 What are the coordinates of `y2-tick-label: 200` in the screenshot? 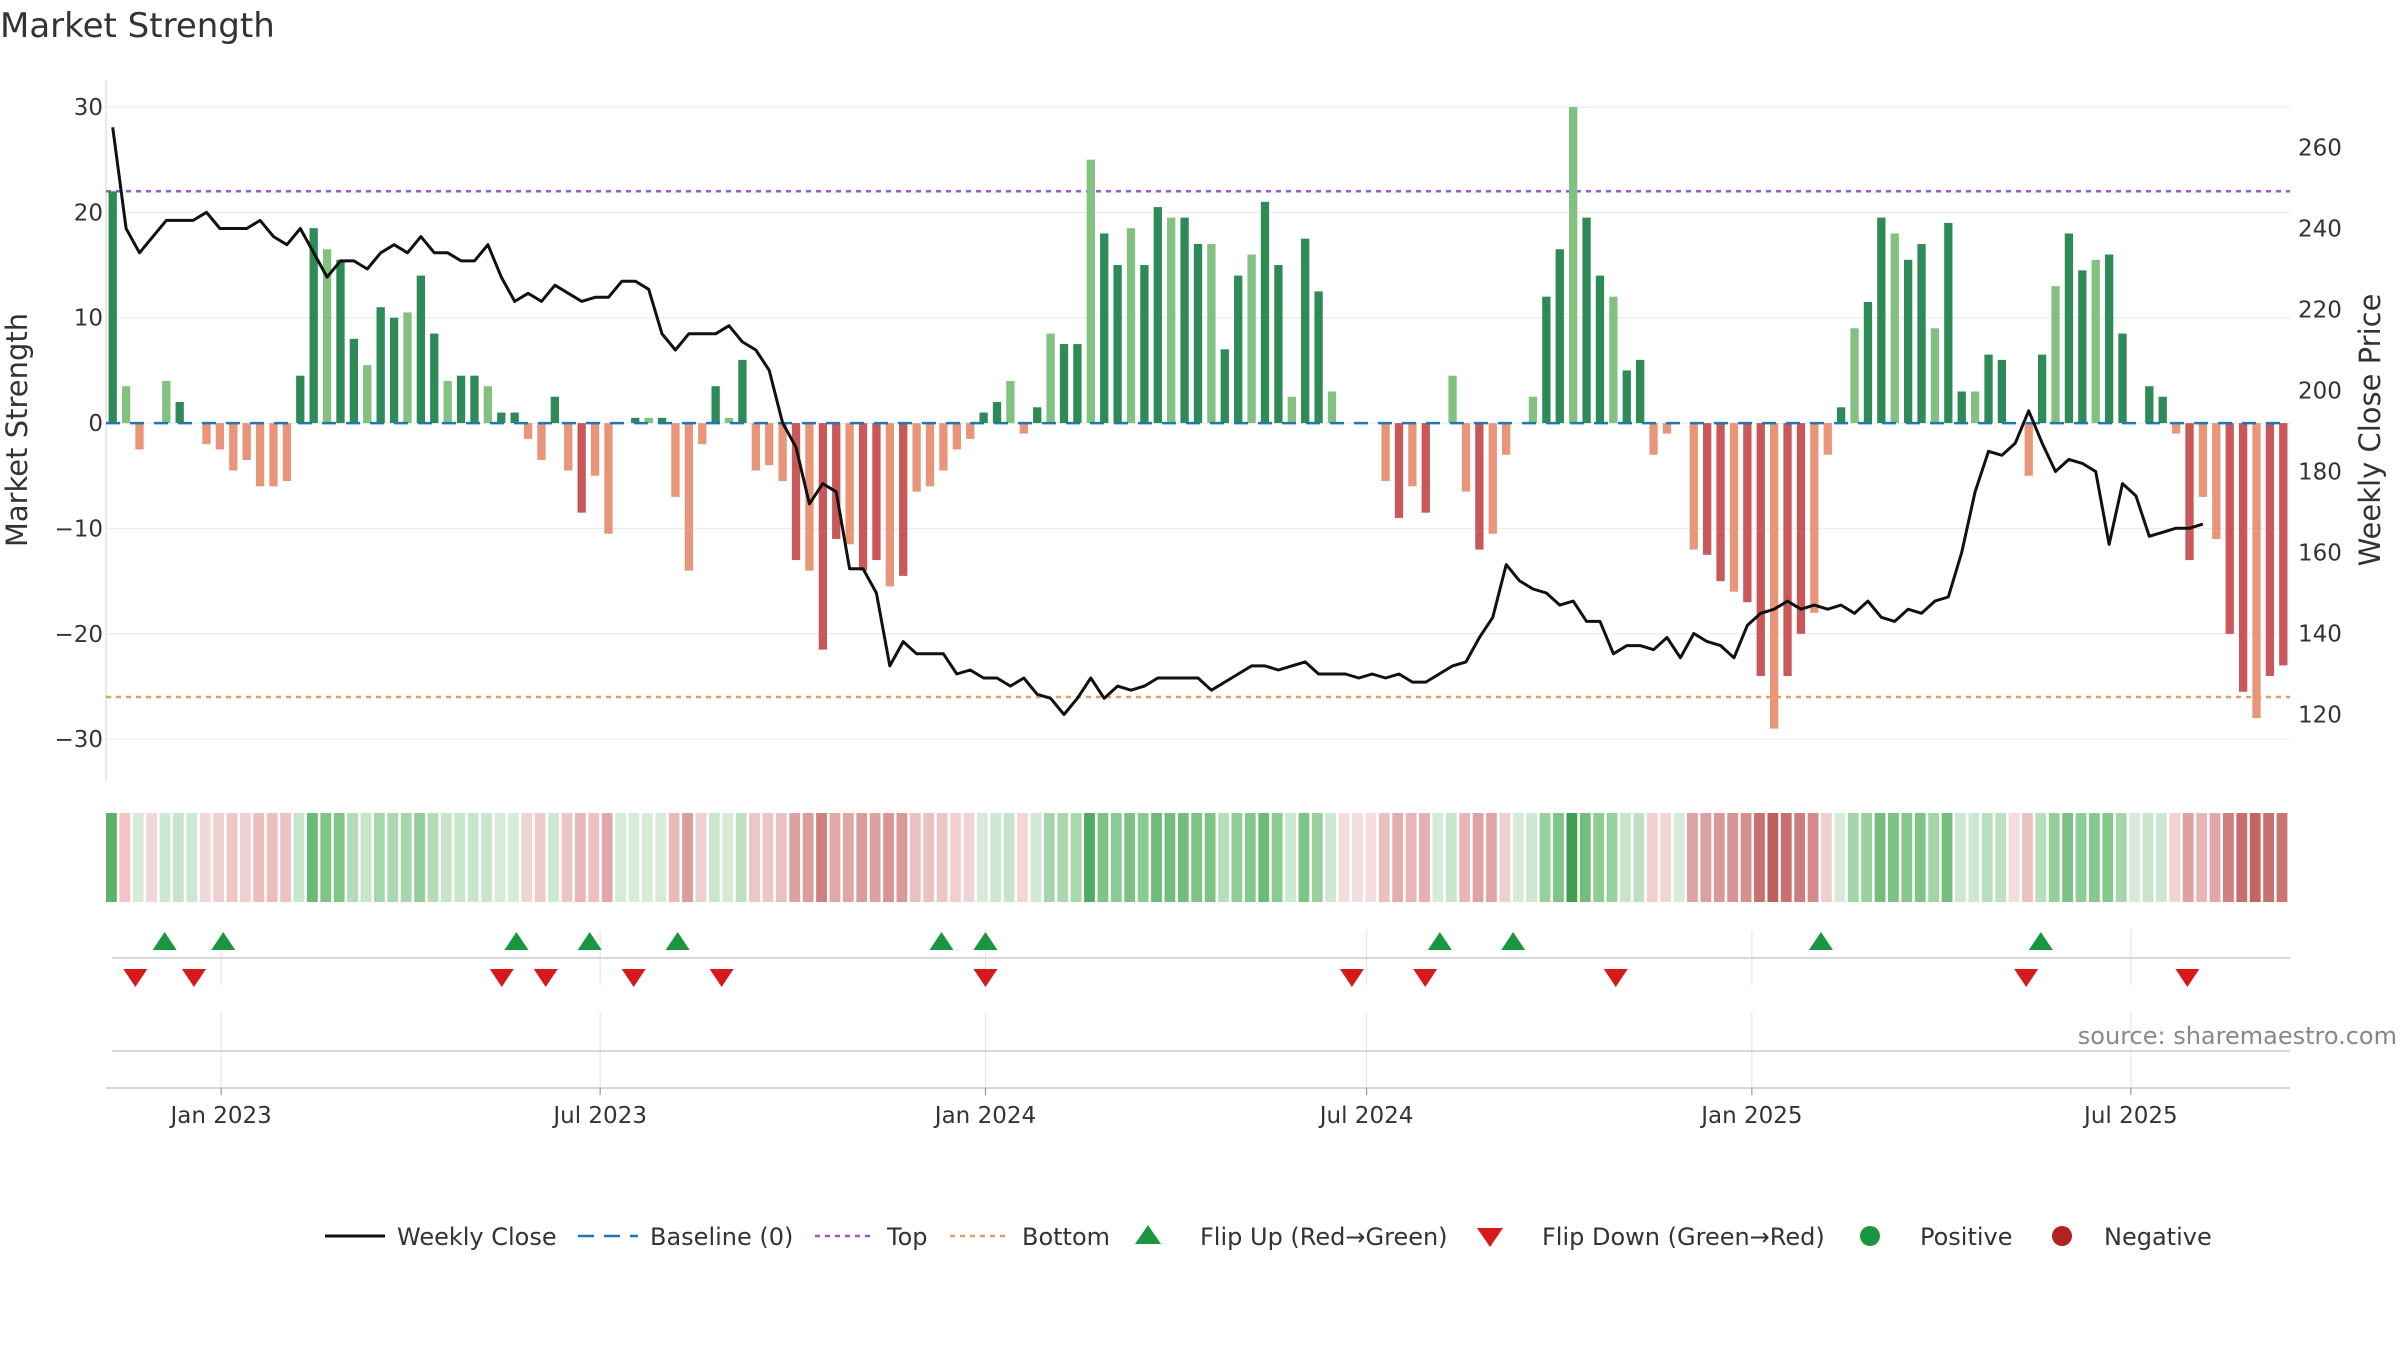 It's located at (2320, 392).